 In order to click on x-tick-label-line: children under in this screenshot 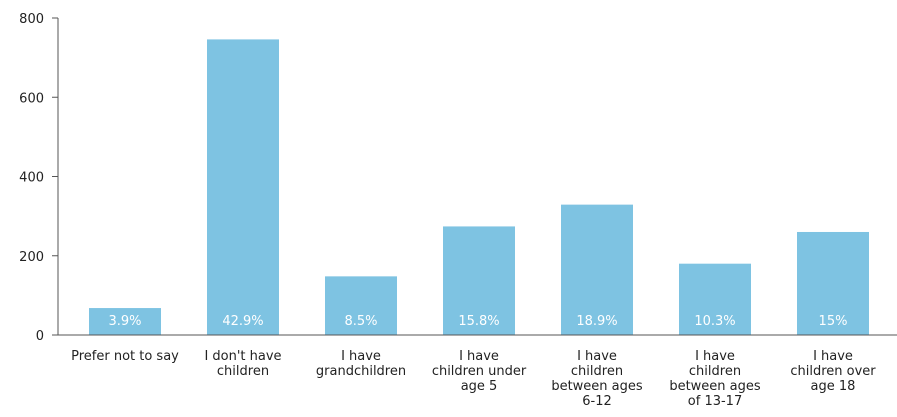, I will do `click(479, 371)`.